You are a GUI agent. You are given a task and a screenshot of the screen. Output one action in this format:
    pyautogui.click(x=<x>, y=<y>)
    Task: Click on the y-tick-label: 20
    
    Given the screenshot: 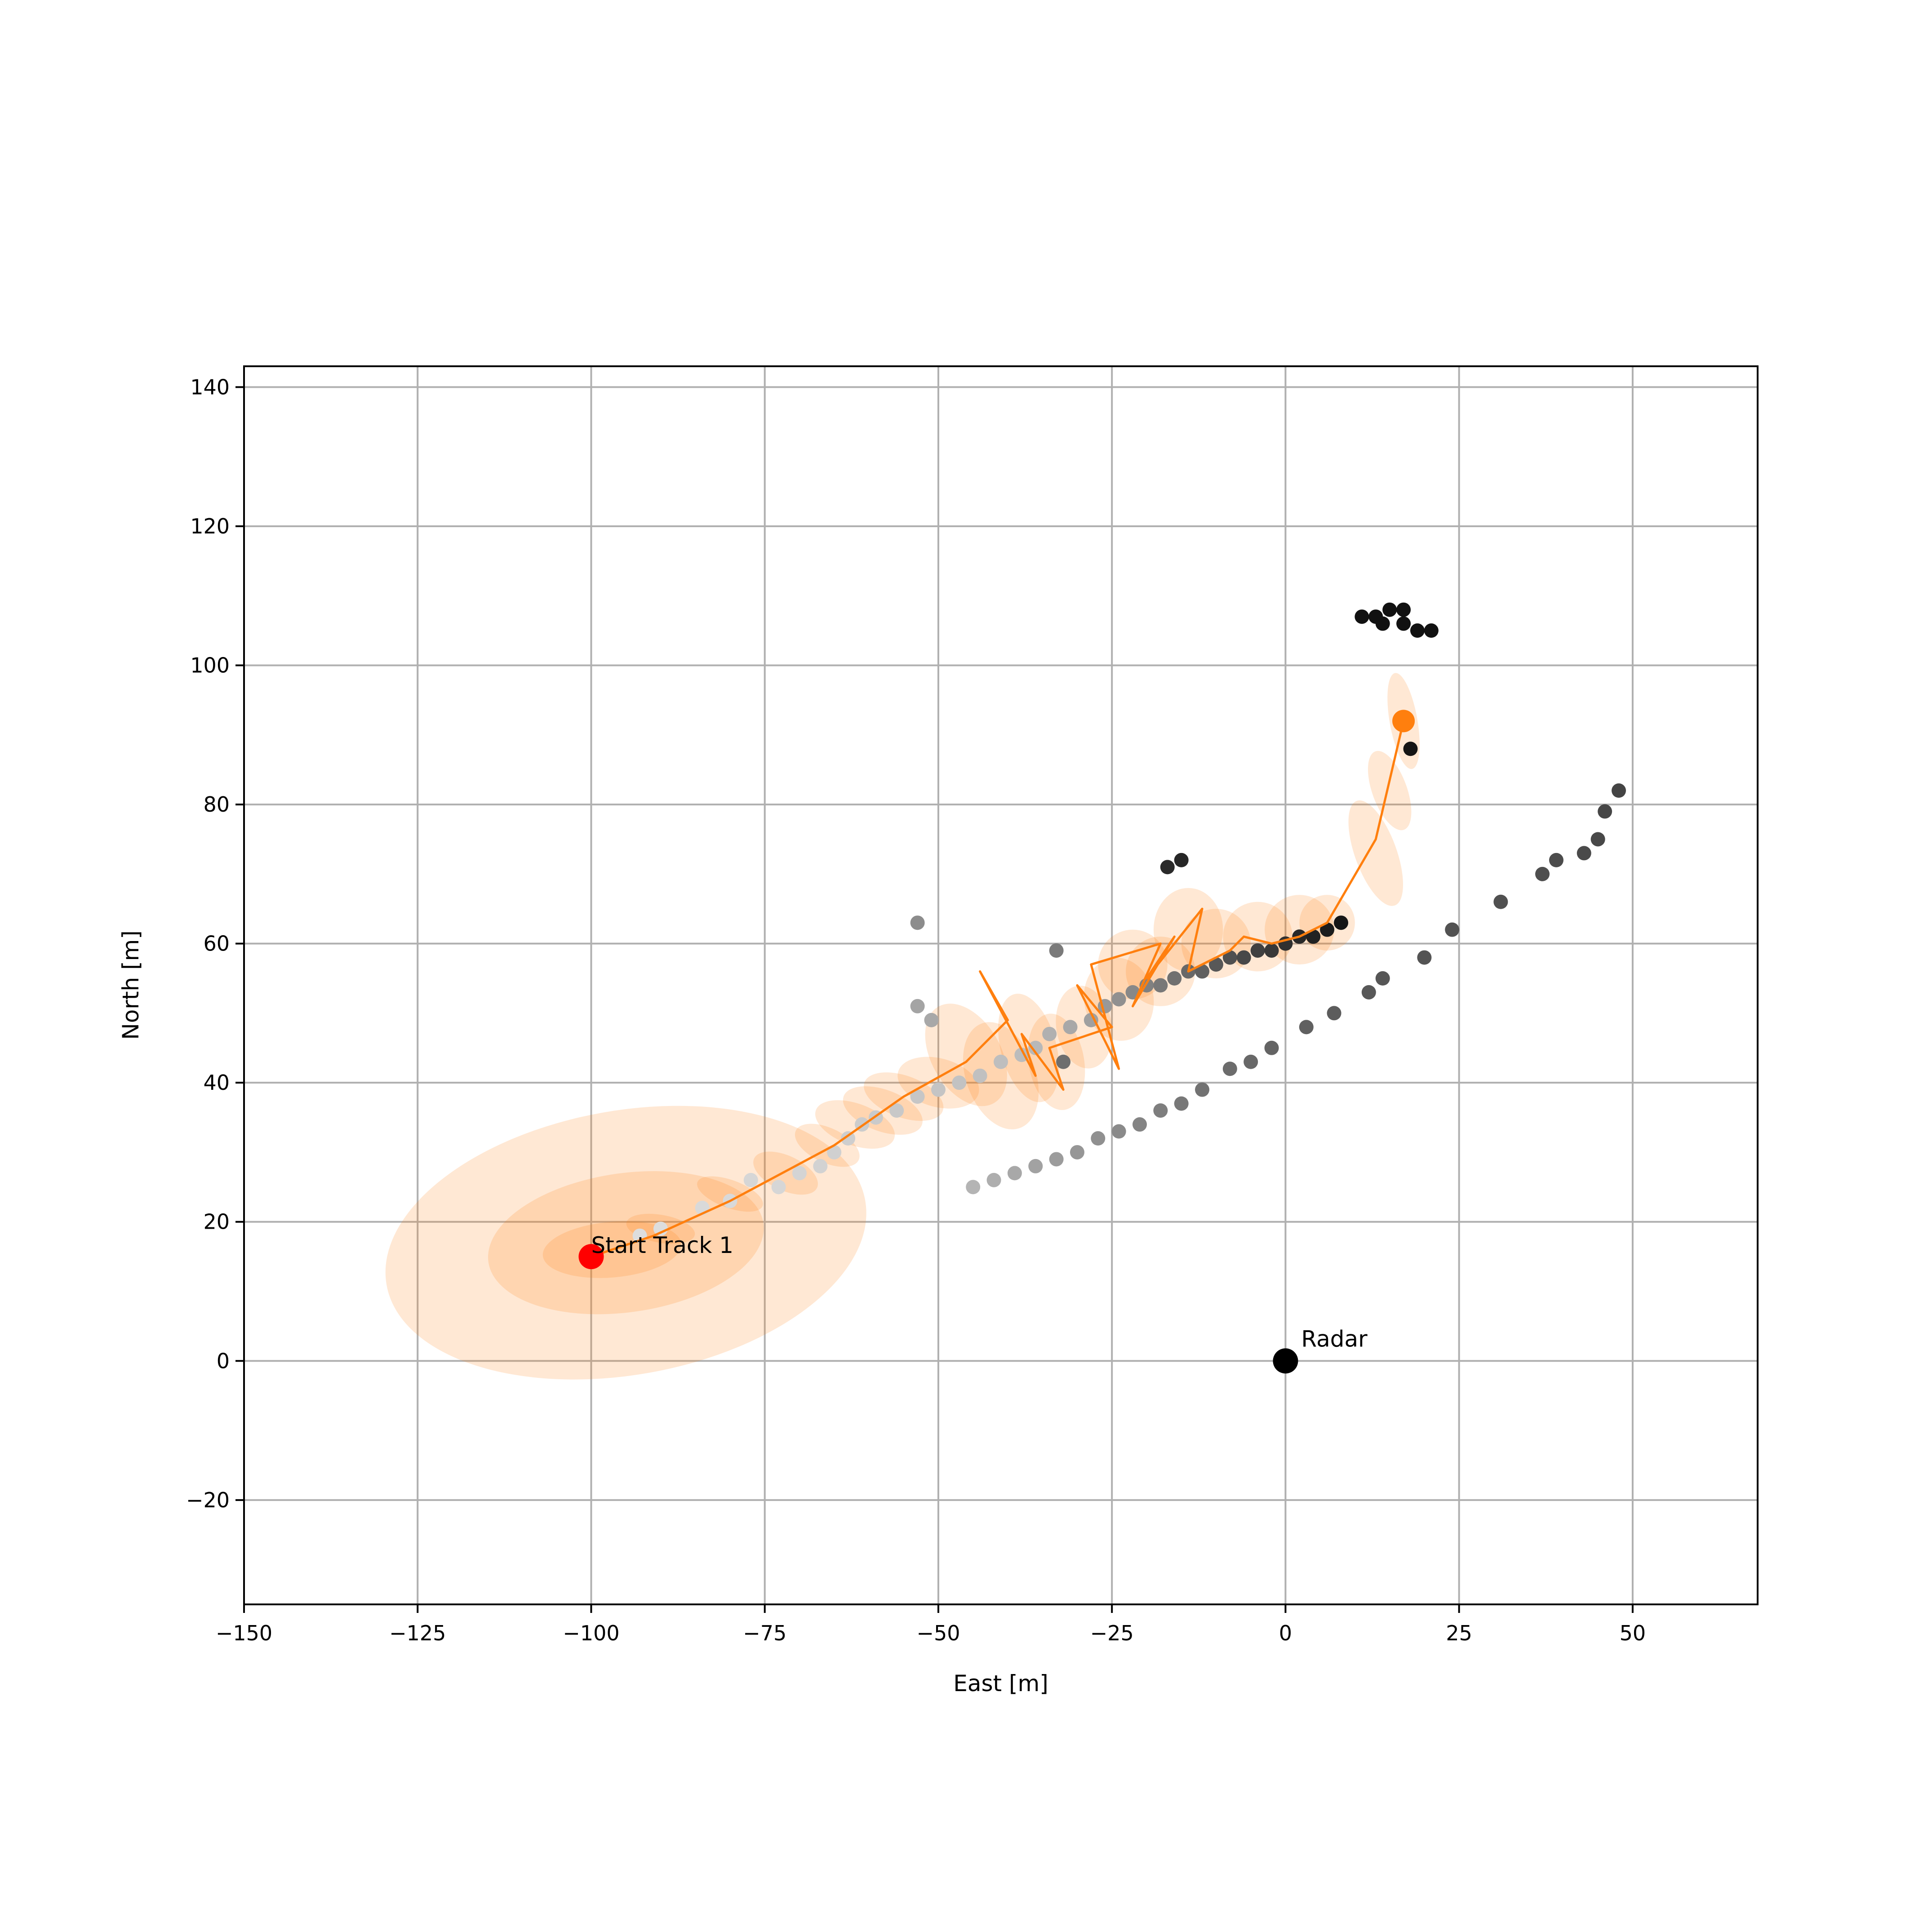 What is the action you would take?
    pyautogui.click(x=216, y=1222)
    